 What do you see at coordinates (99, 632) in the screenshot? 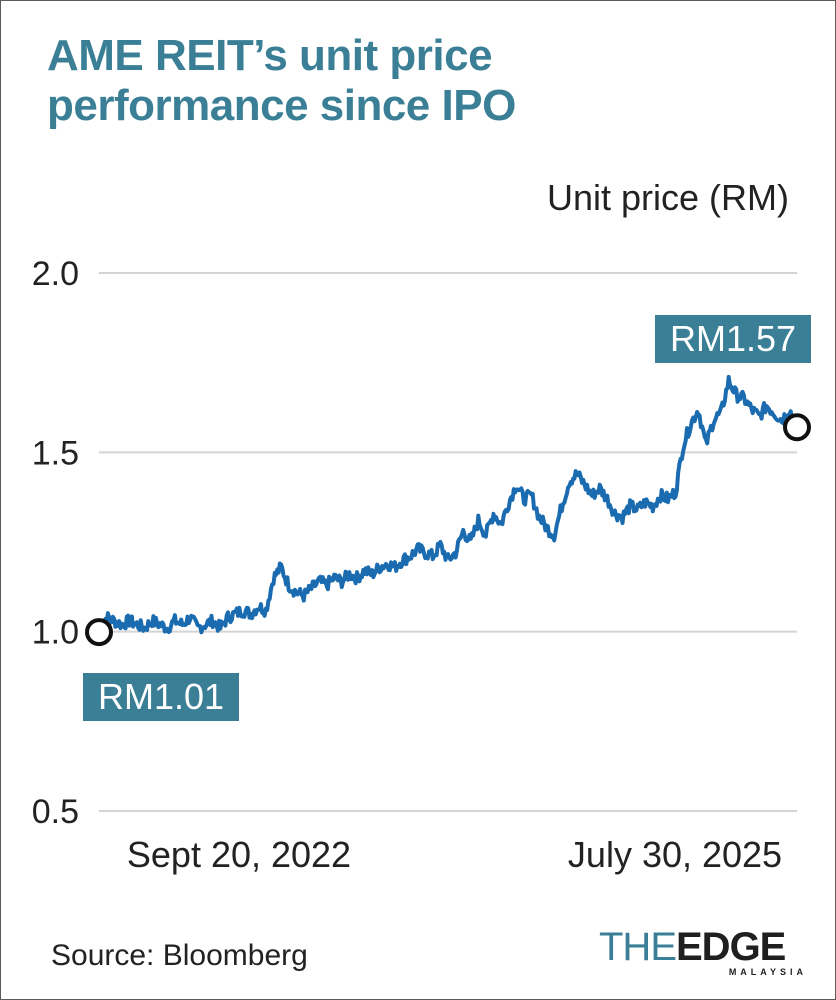
I see `start-marker` at bounding box center [99, 632].